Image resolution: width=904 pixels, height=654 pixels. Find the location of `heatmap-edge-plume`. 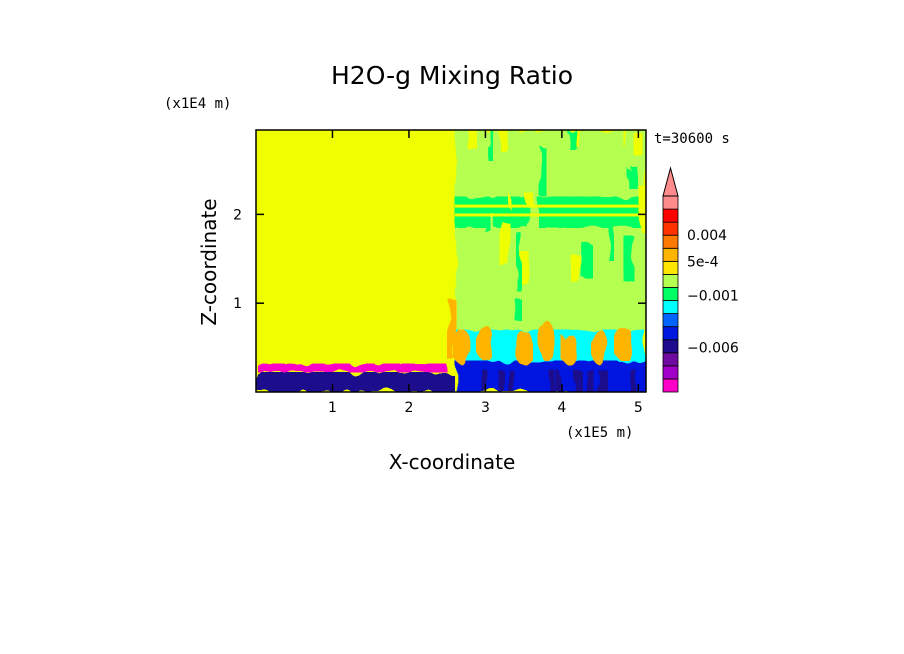

heatmap-edge-plume is located at coordinates (452, 329).